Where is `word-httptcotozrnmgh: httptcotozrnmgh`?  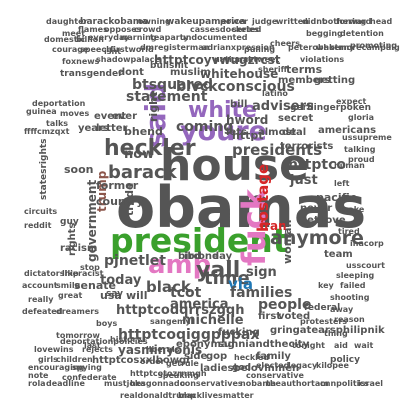 word-httptcotozrnmgh: httptcotozrnmgh is located at coordinates (168, 373).